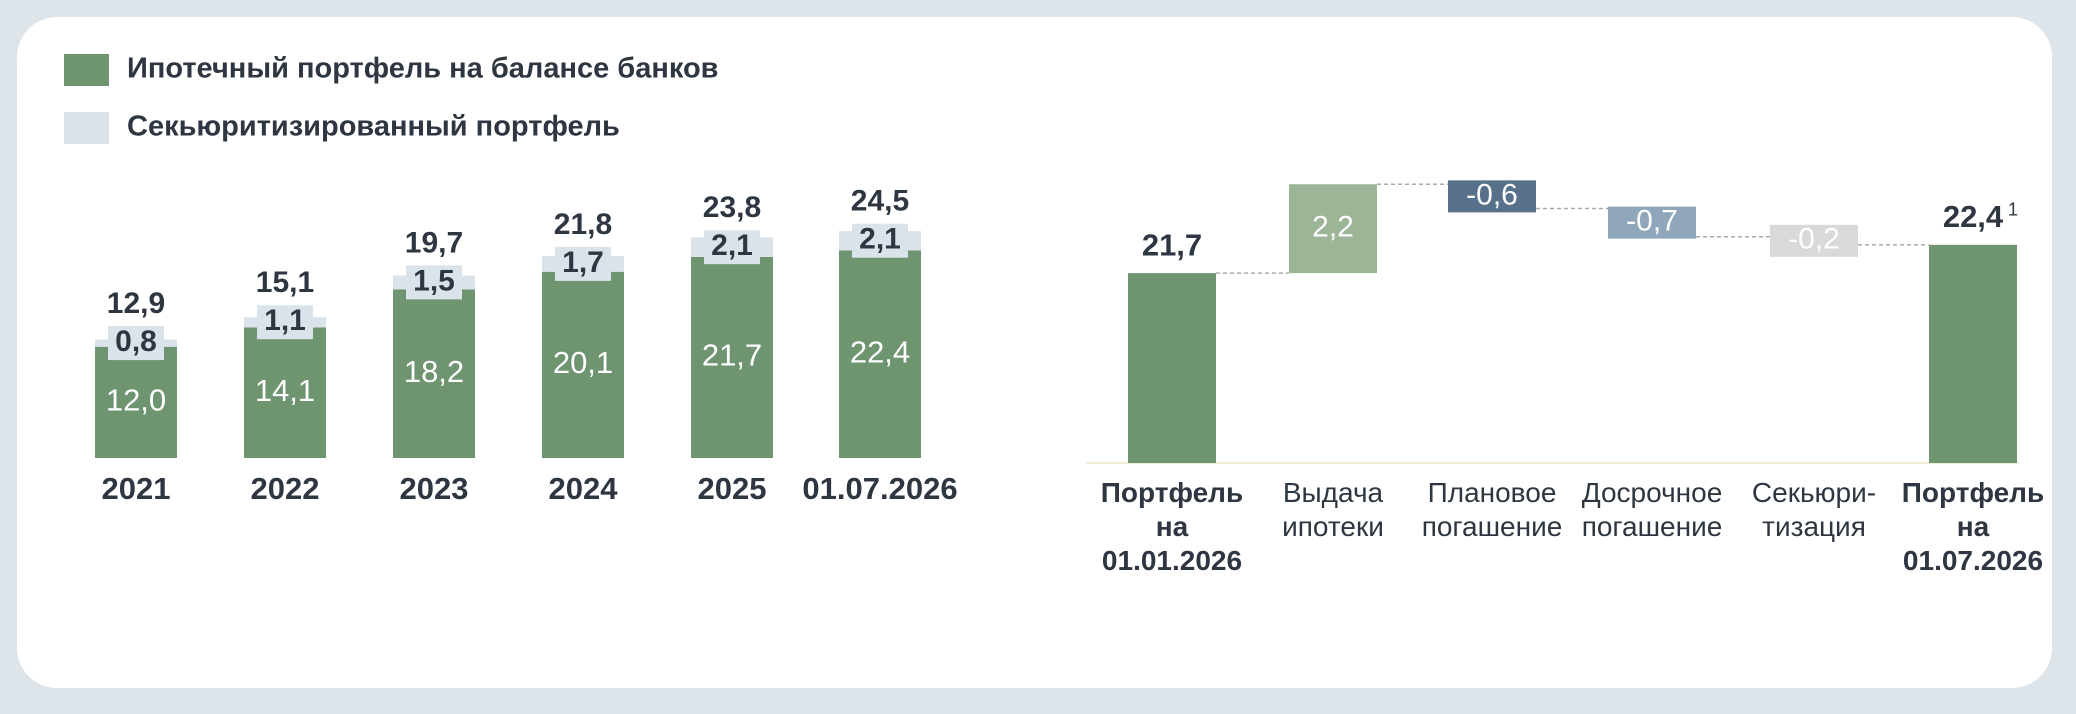 The image size is (2076, 714). I want to click on value-label: 0,8, so click(136, 341).